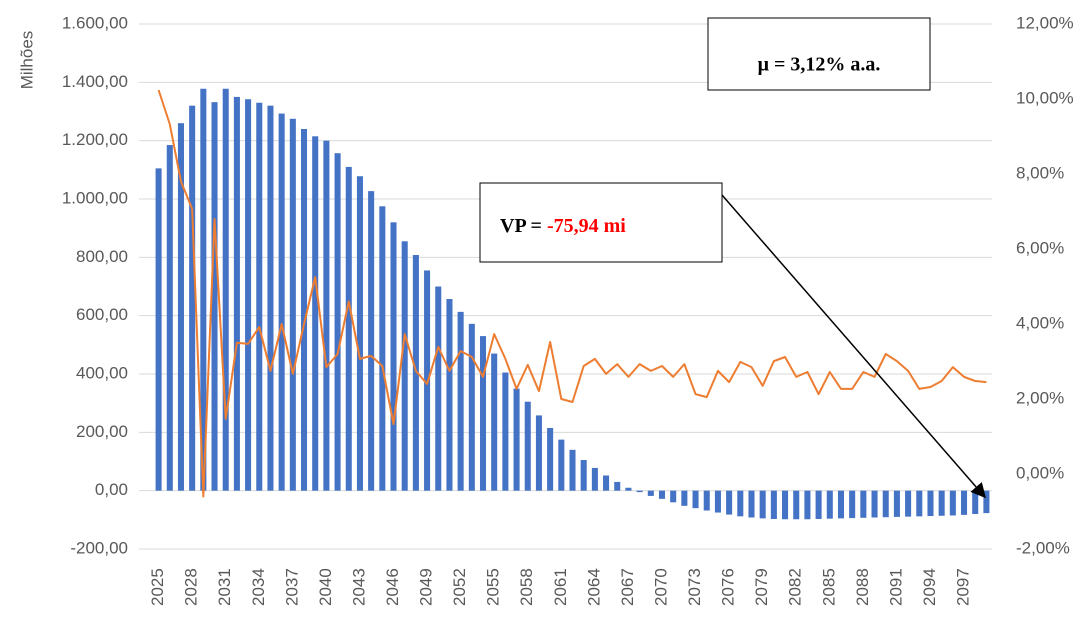 The width and height of the screenshot is (1091, 617). Describe the element at coordinates (828, 587) in the screenshot. I see `x-tick-label: 2085` at that location.